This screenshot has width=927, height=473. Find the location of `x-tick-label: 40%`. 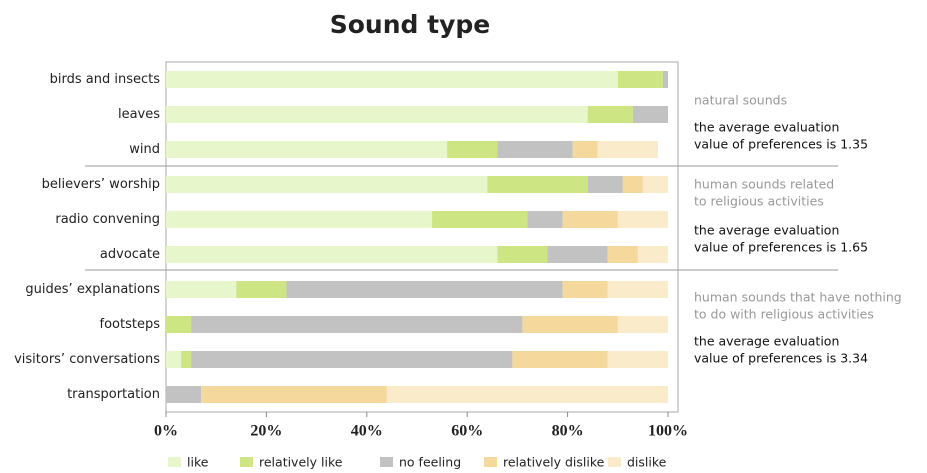

x-tick-label: 40% is located at coordinates (367, 431).